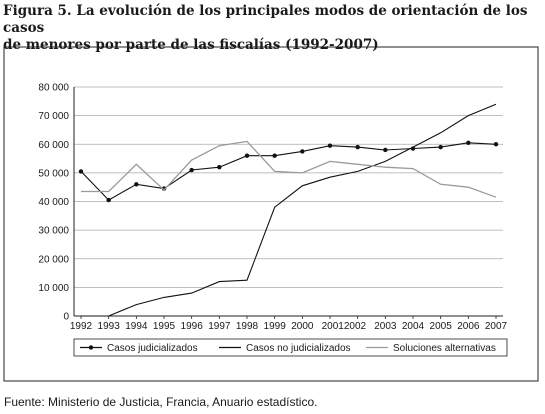  I want to click on x-tick-label: 2005, so click(441, 326).